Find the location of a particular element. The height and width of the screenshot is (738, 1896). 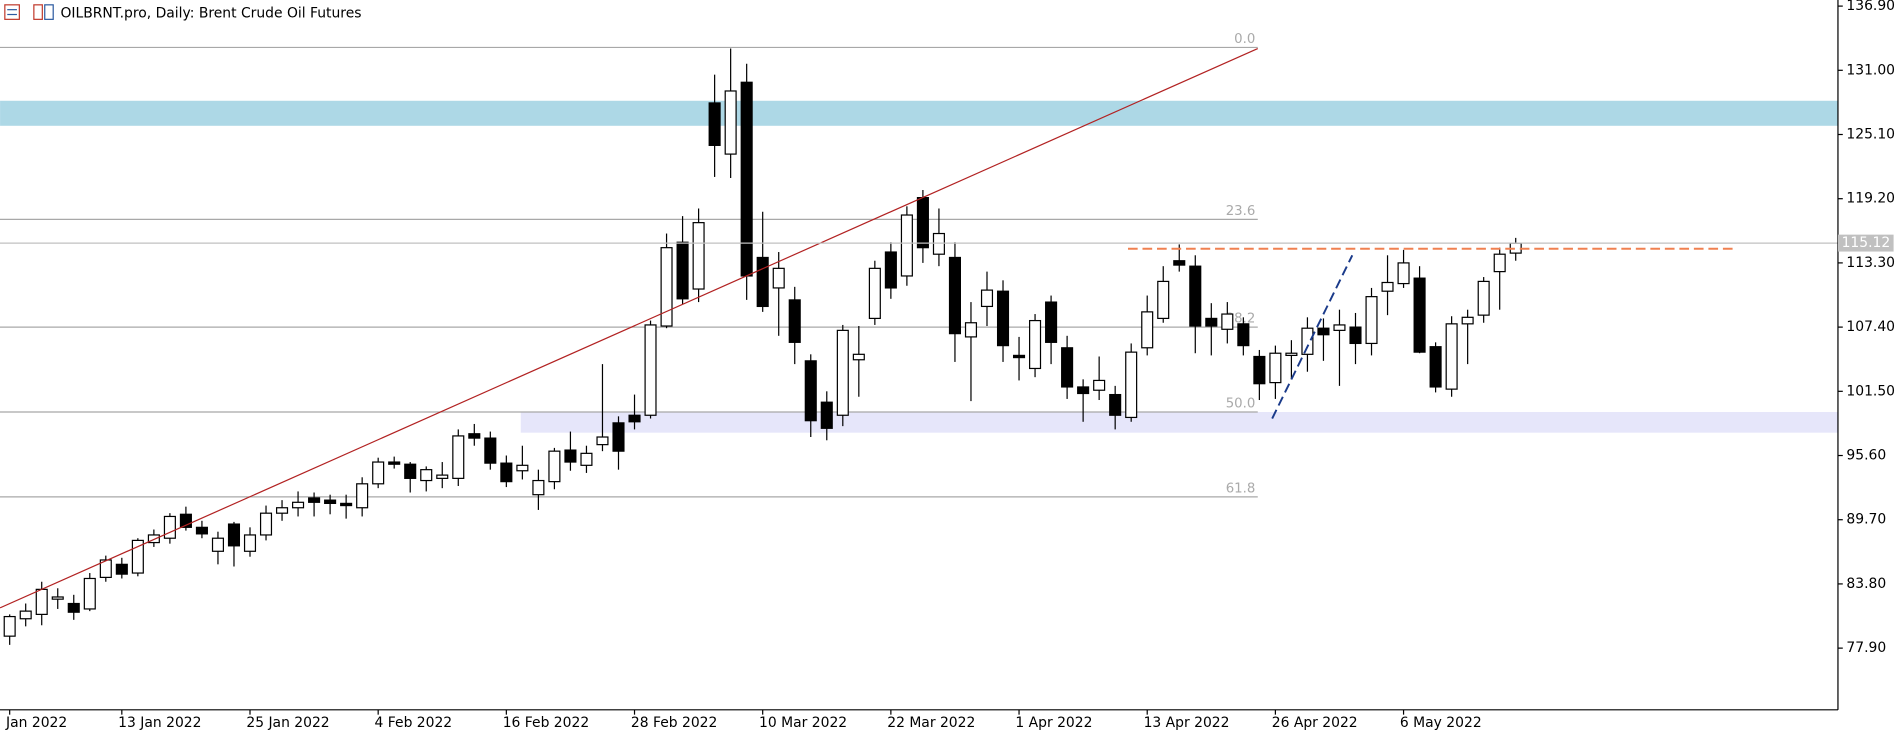

fib-label: 23.6 is located at coordinates (1241, 211).